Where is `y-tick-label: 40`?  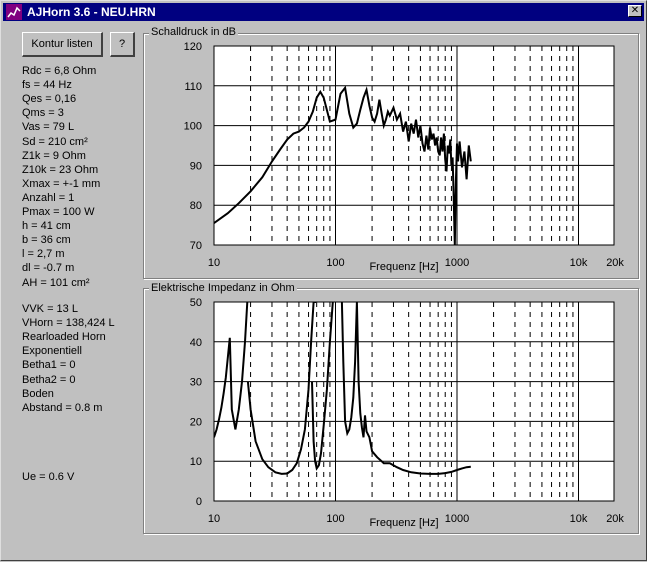
y-tick-label: 40 is located at coordinates (196, 343).